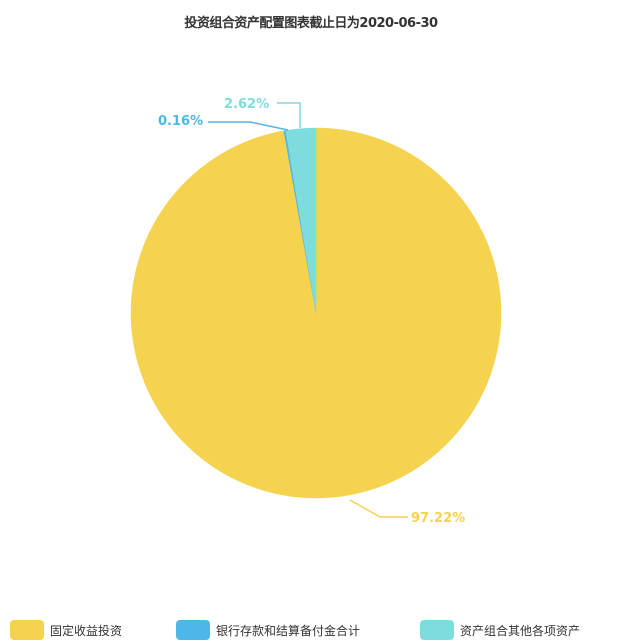  I want to click on legend-item-other-assets: 资产组合其他各项资产, so click(500, 630).